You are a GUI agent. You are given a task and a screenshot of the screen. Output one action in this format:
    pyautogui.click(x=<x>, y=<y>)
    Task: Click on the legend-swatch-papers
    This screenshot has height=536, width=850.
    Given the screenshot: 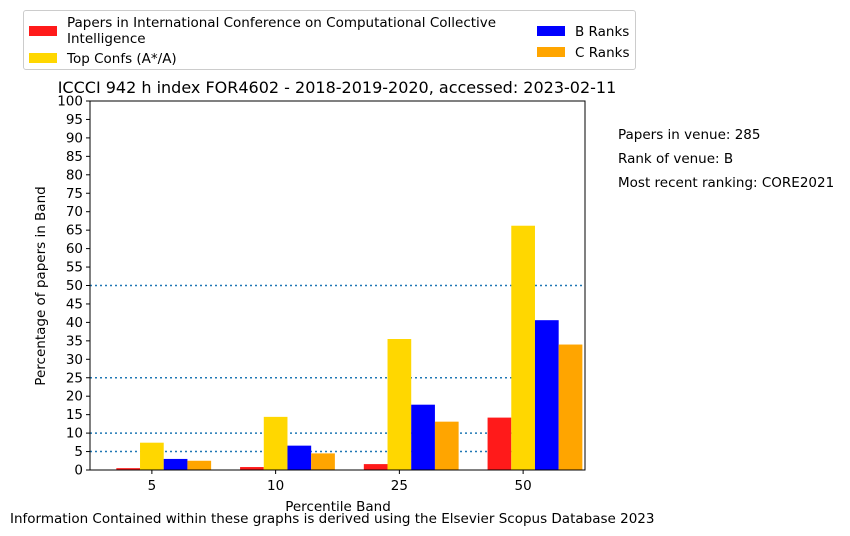 What is the action you would take?
    pyautogui.click(x=43, y=31)
    